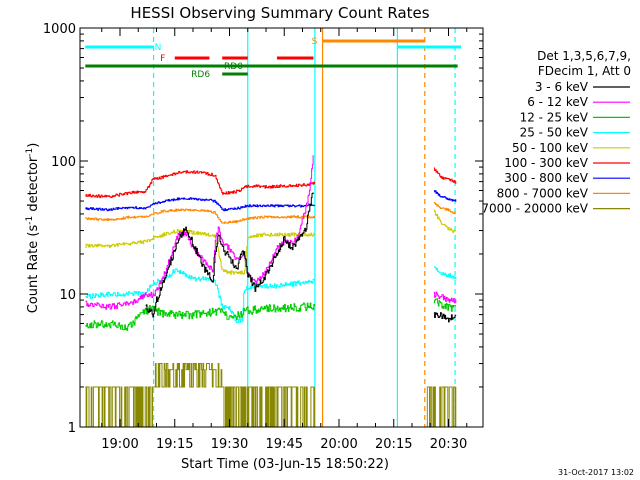  Describe the element at coordinates (30, 220) in the screenshot. I see `y-axis-label-sup1: -1` at that location.